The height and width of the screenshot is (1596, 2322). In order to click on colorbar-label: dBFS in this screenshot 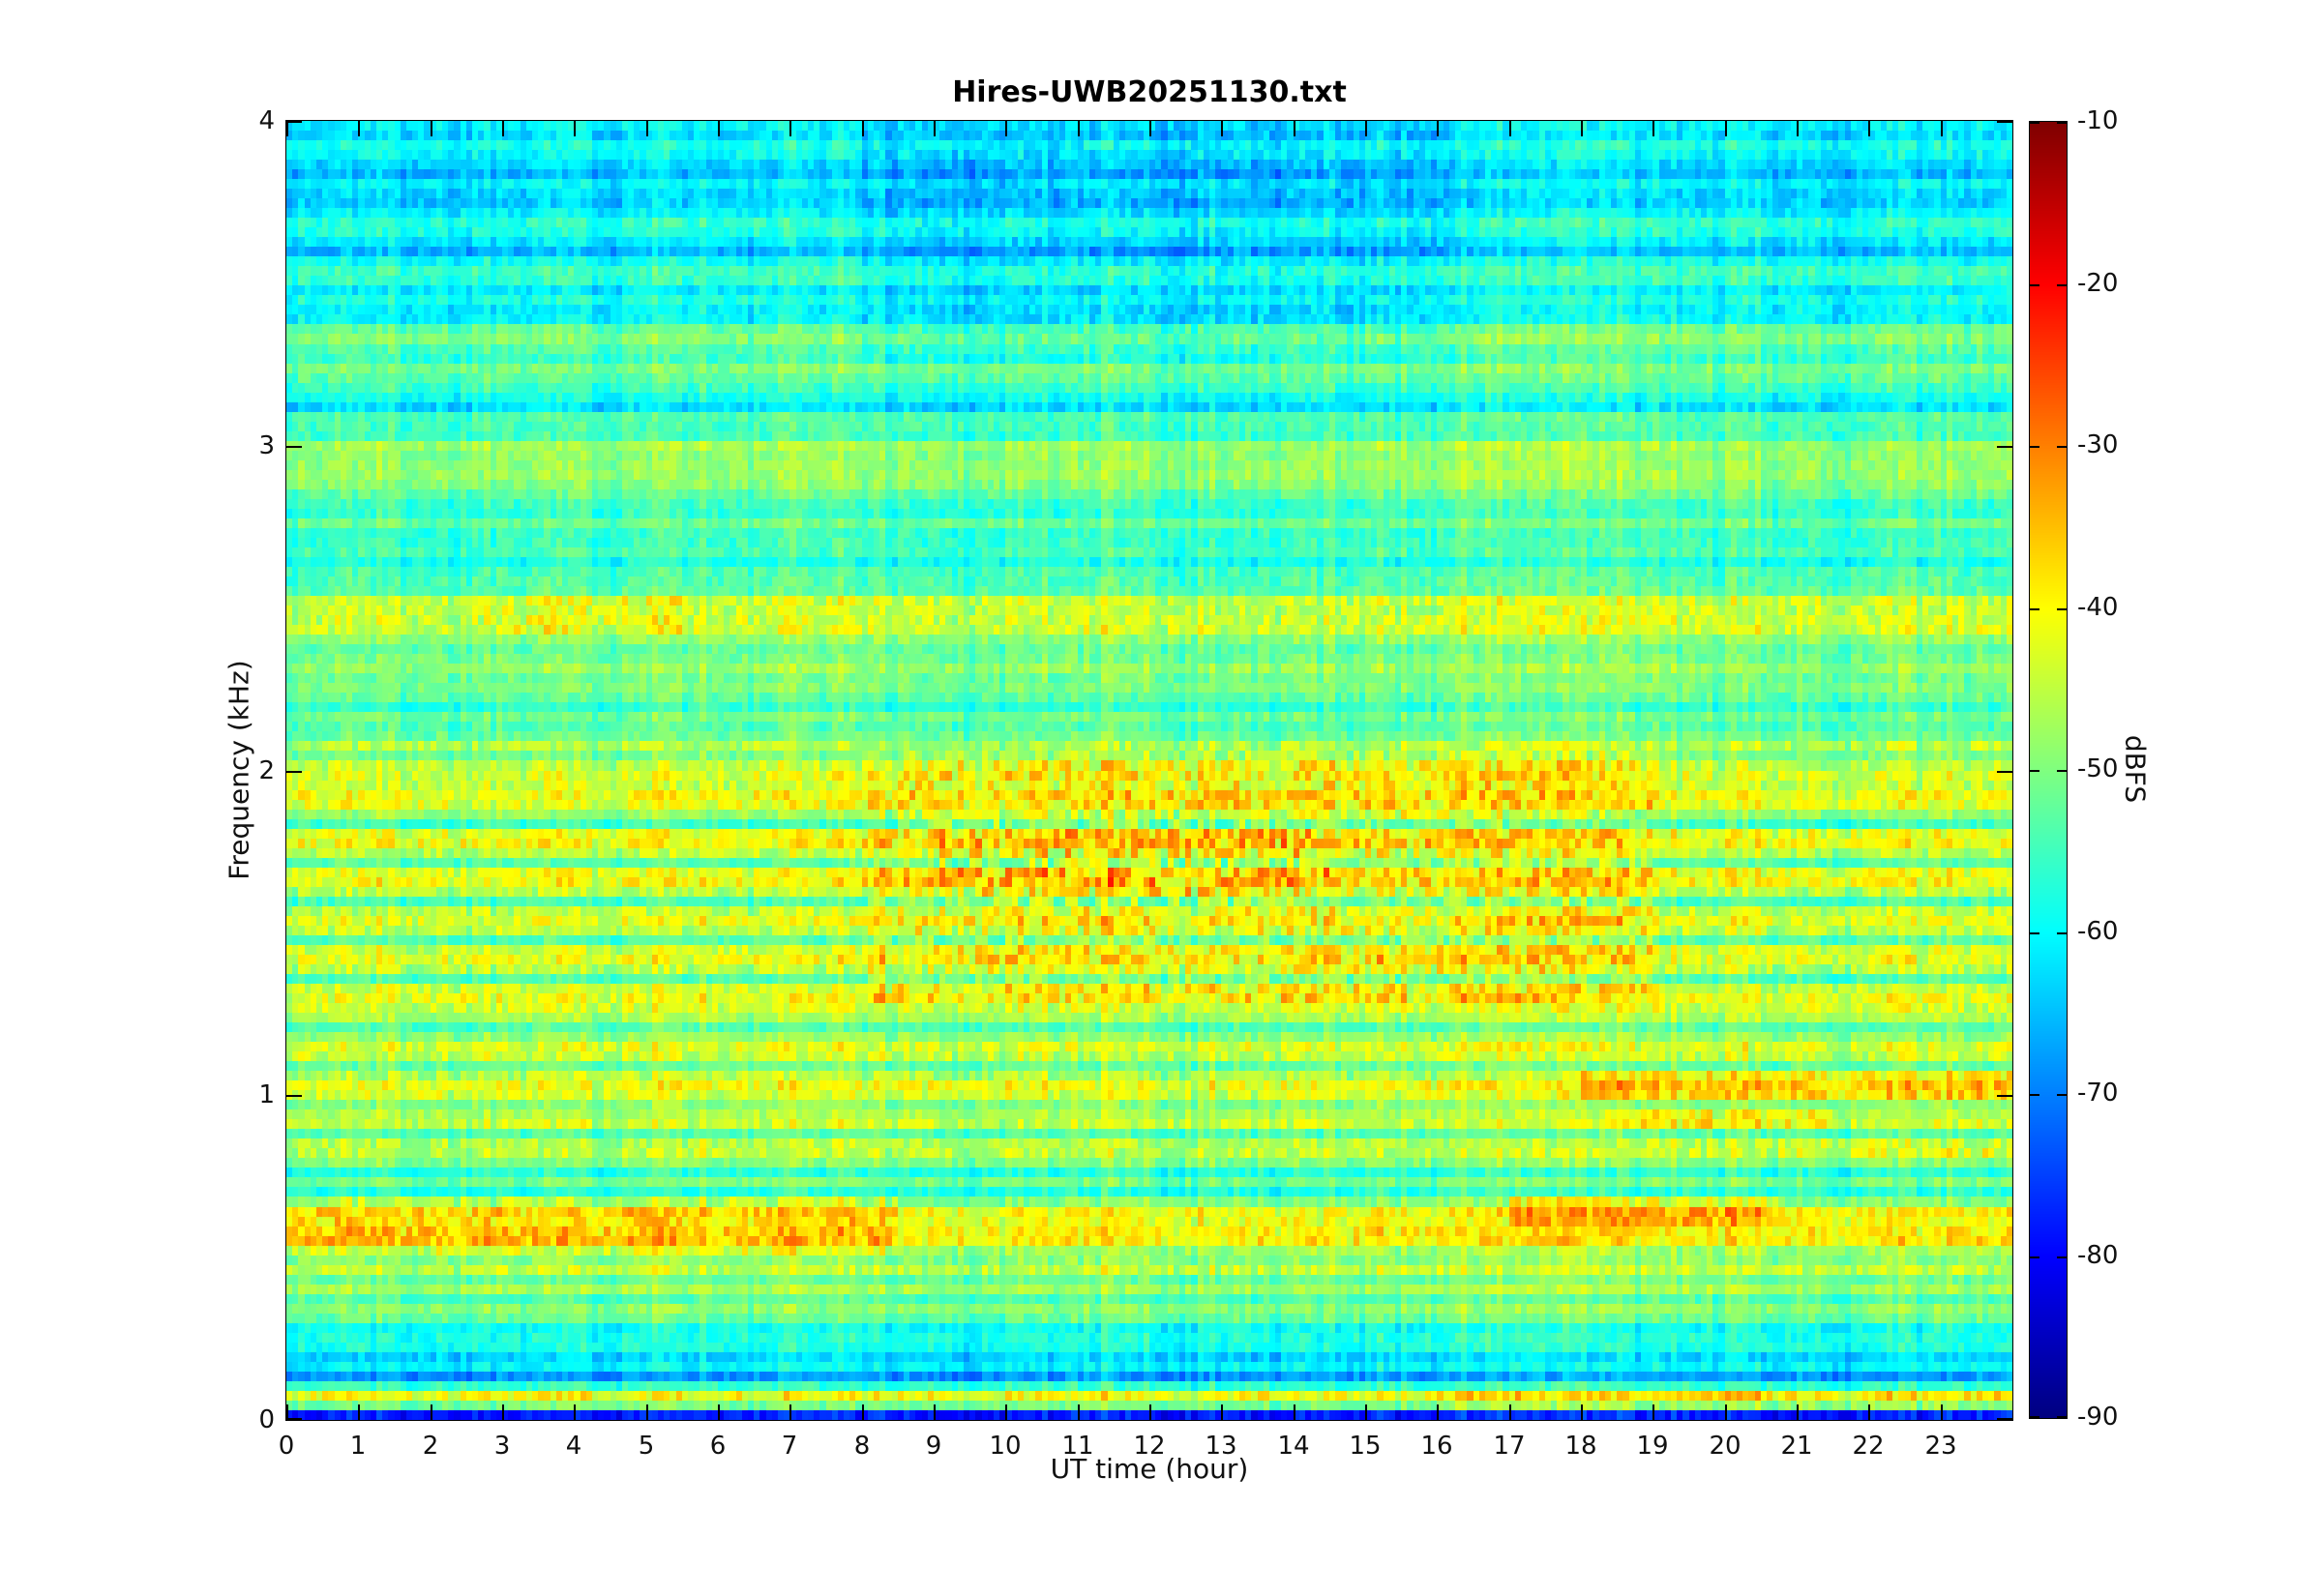, I will do `click(2135, 769)`.